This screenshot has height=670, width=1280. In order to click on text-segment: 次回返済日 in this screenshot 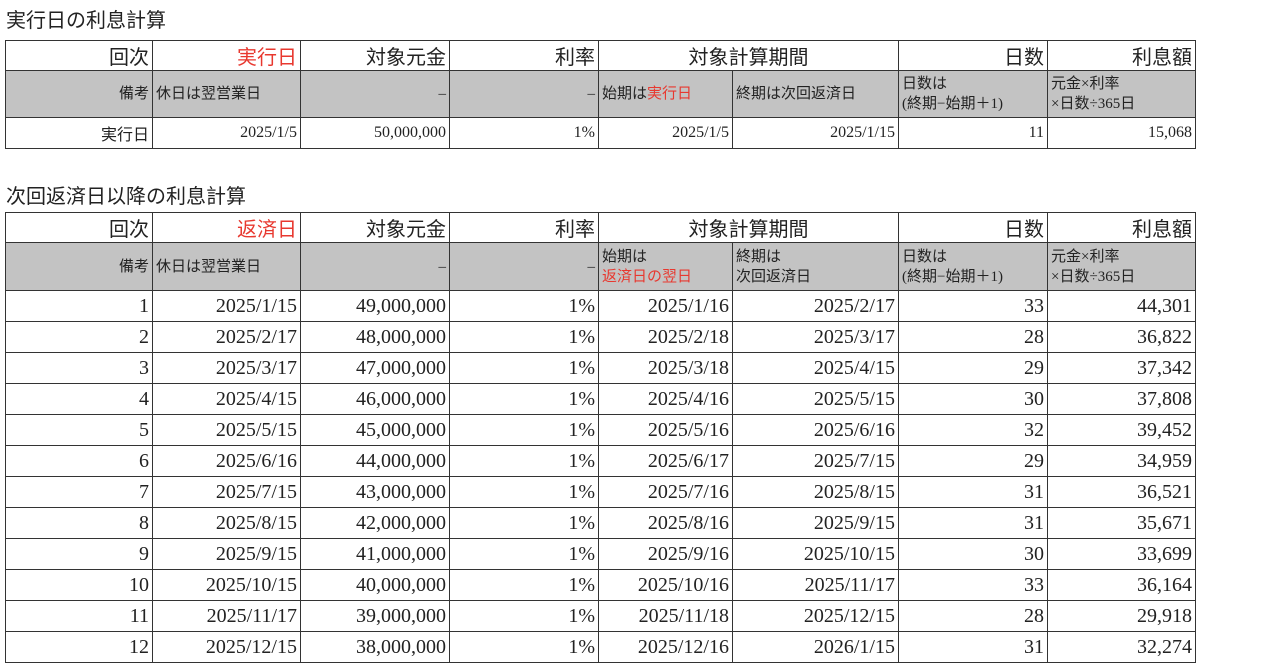, I will do `click(774, 276)`.